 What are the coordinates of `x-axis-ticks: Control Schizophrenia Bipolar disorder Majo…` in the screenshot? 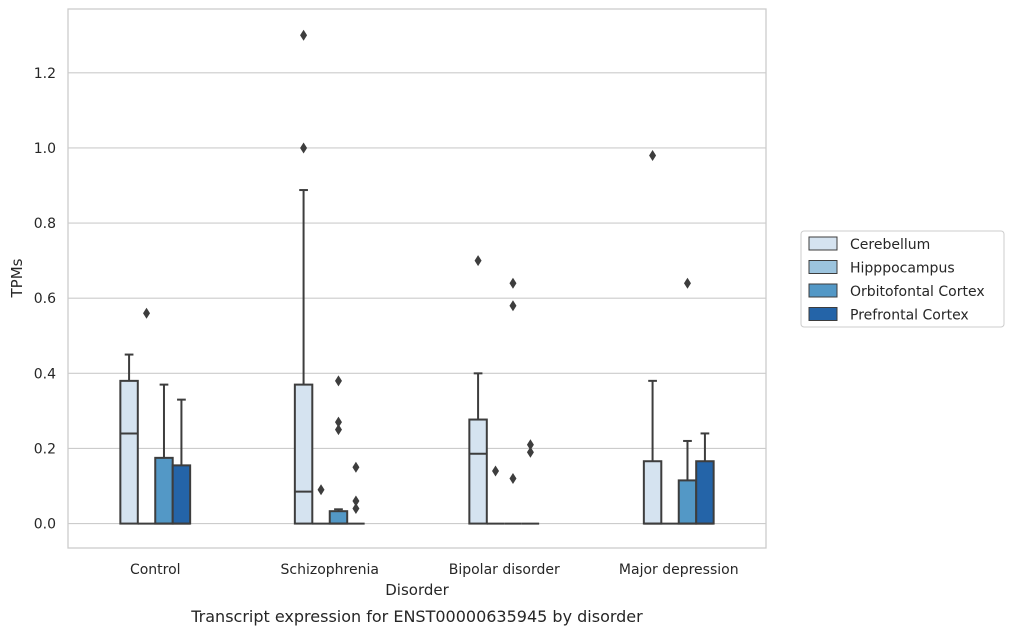 It's located at (434, 570).